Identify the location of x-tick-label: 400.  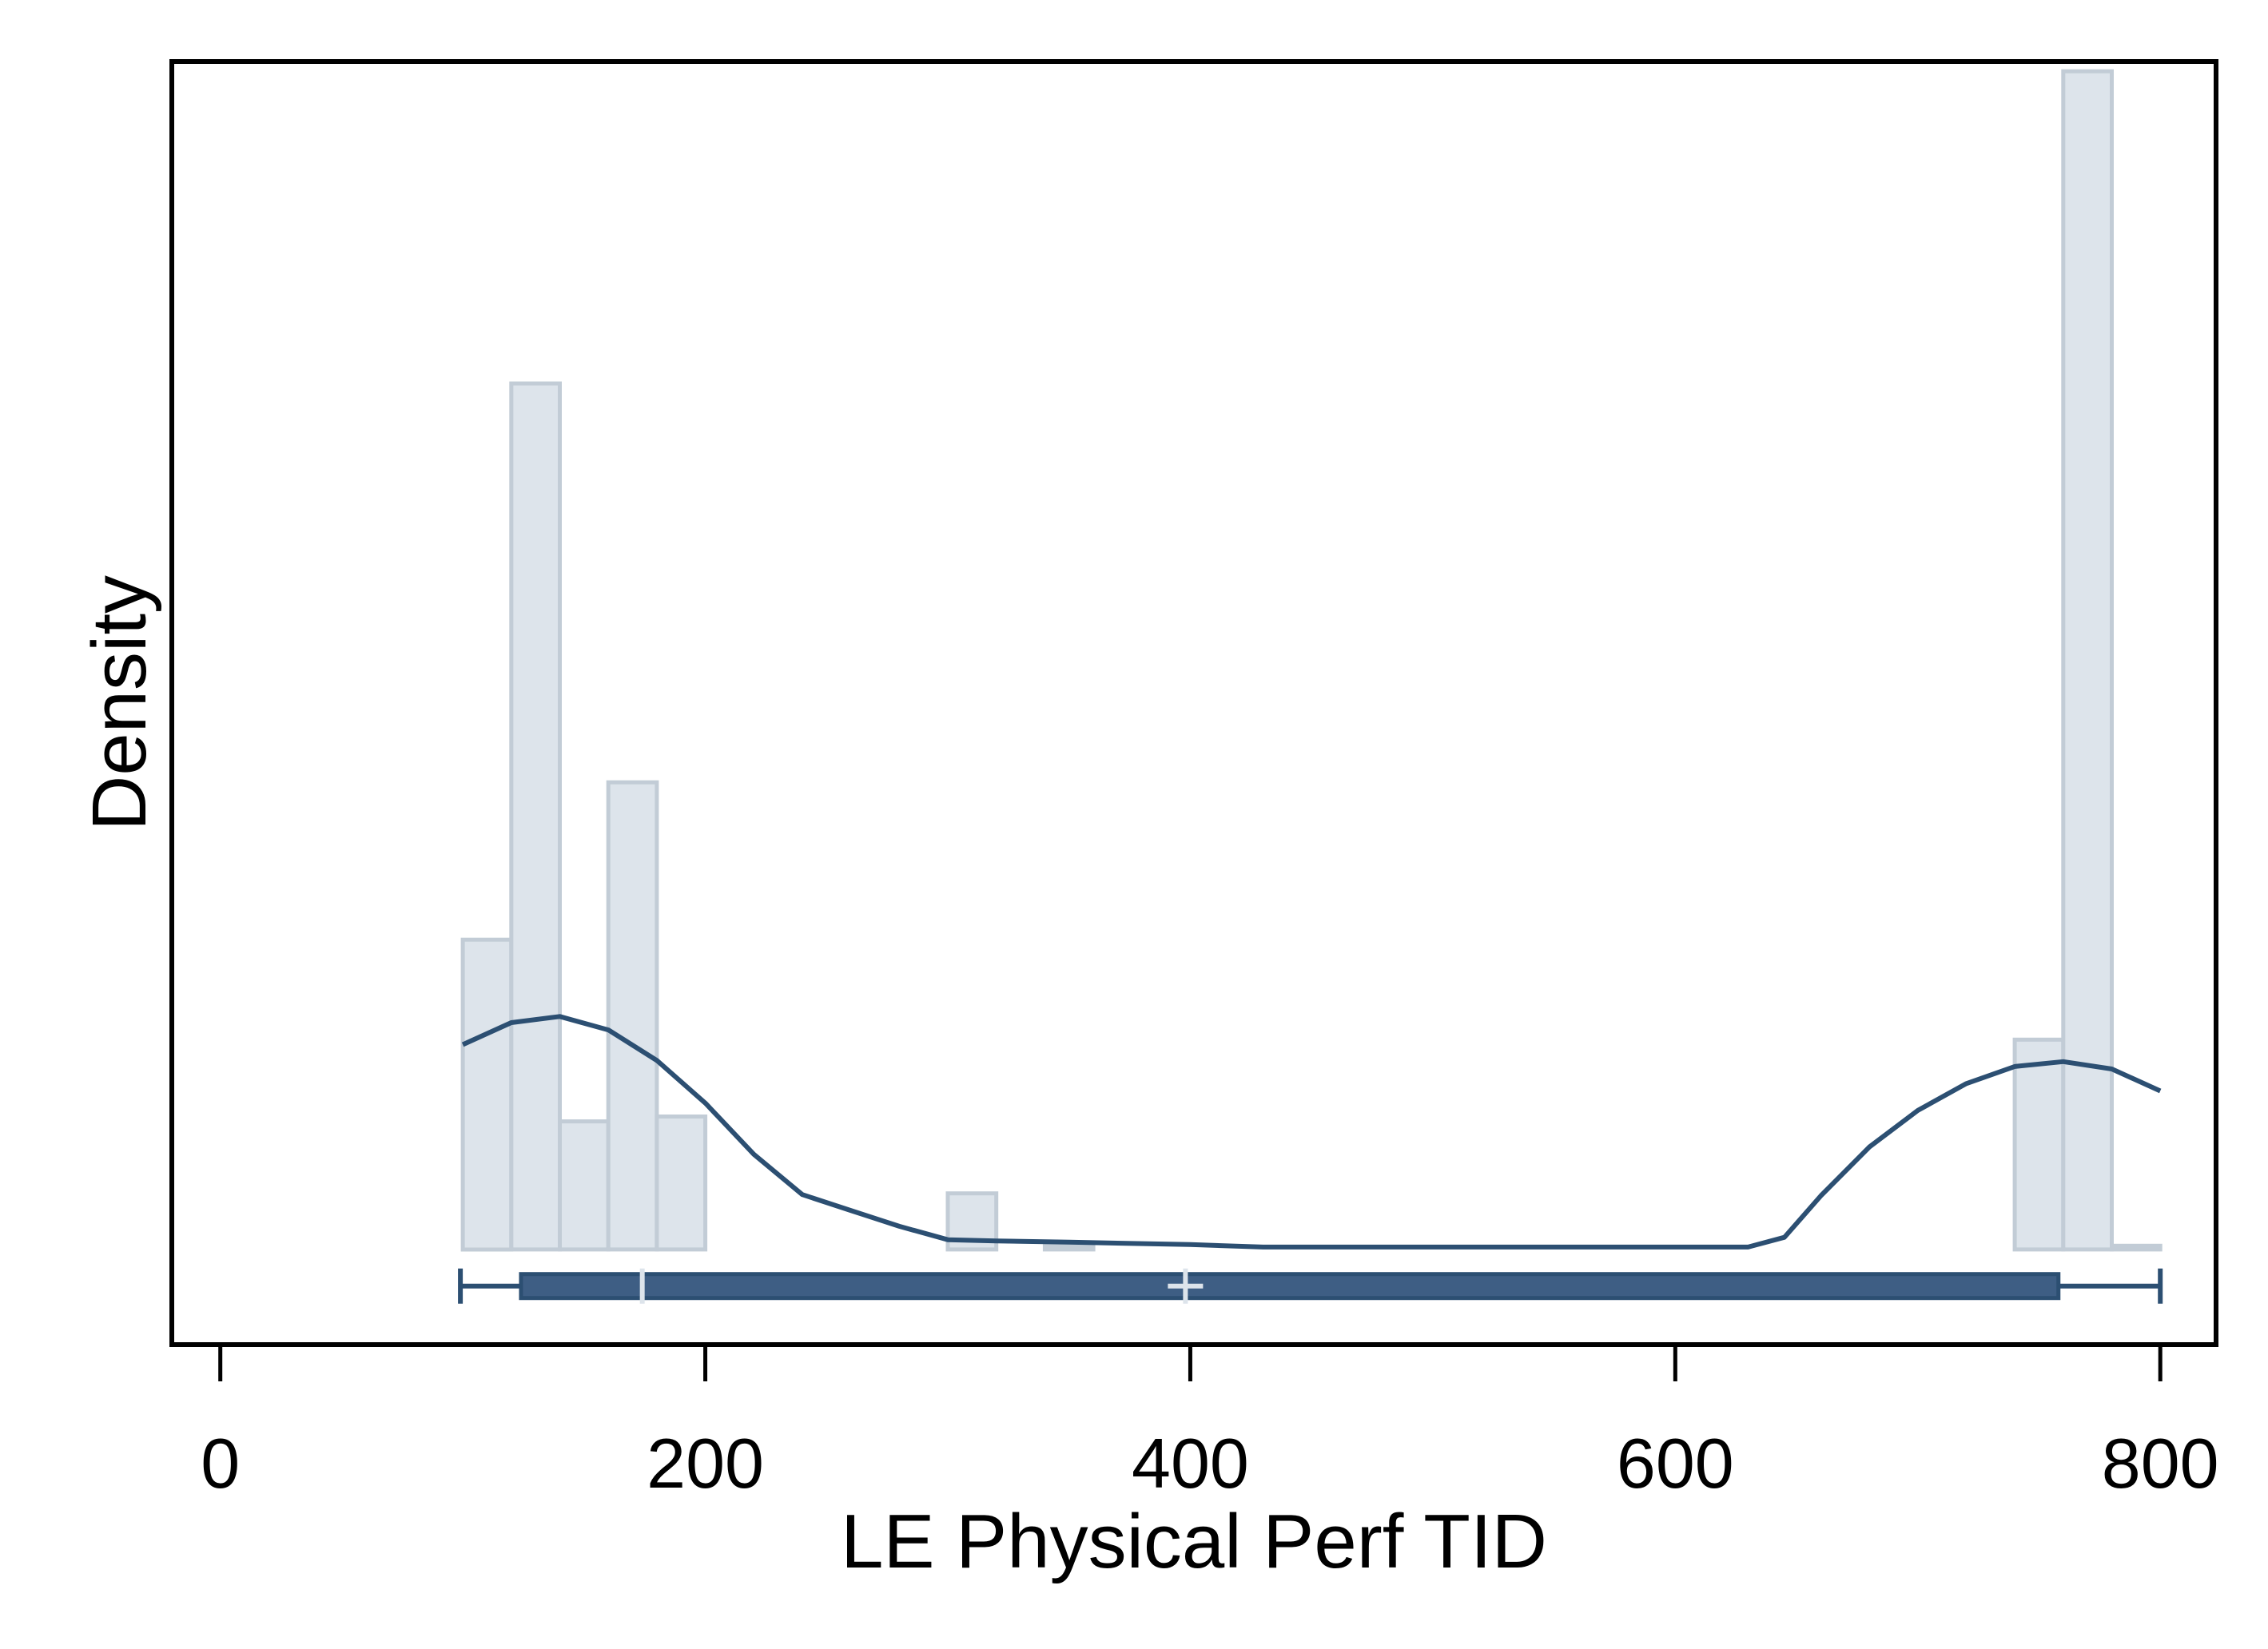
(1190, 1463).